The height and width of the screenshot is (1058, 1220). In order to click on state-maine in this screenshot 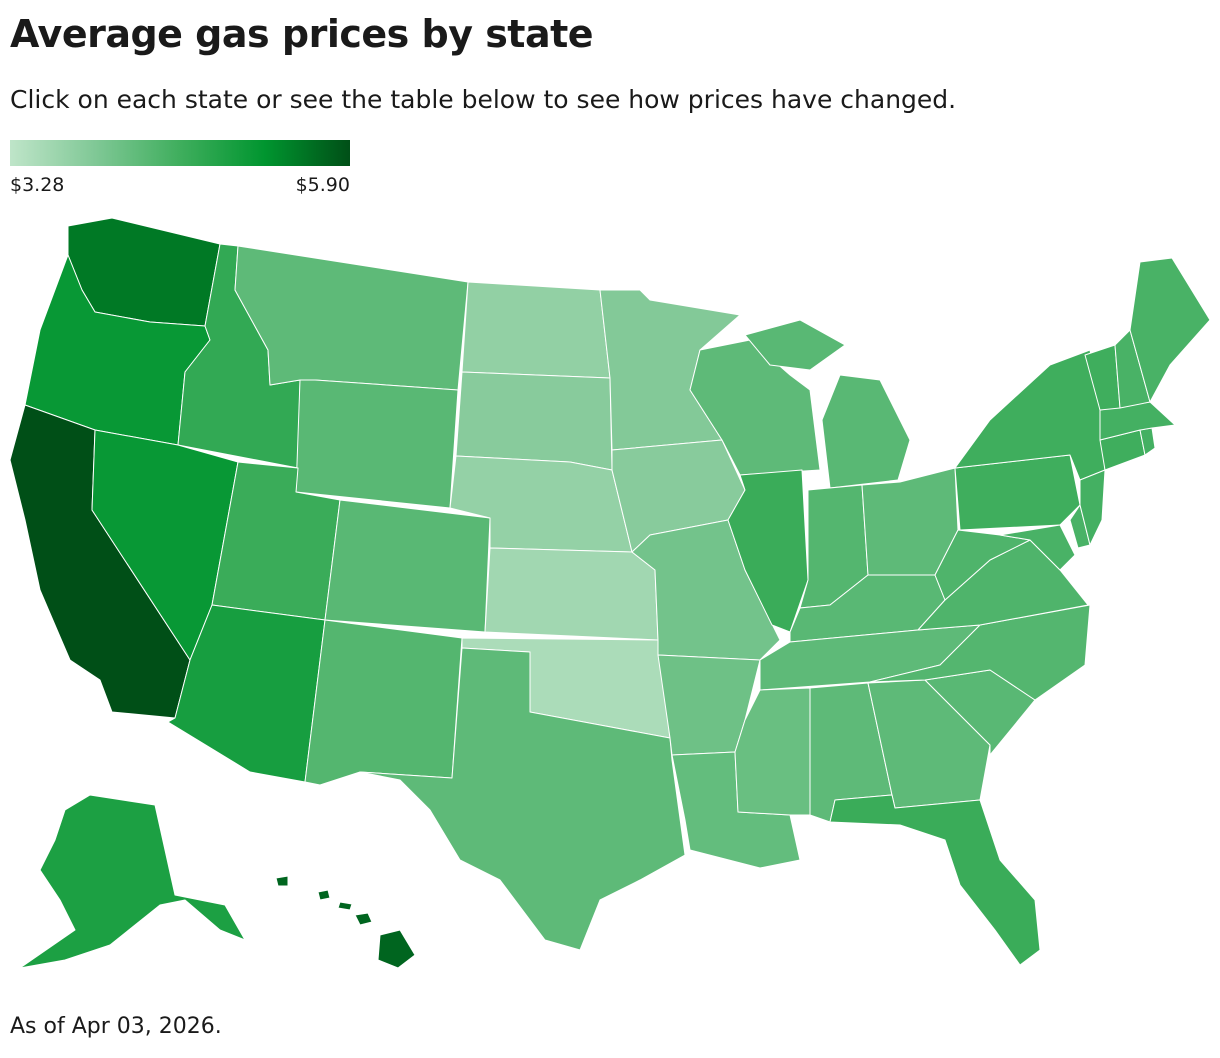, I will do `click(1170, 330)`.